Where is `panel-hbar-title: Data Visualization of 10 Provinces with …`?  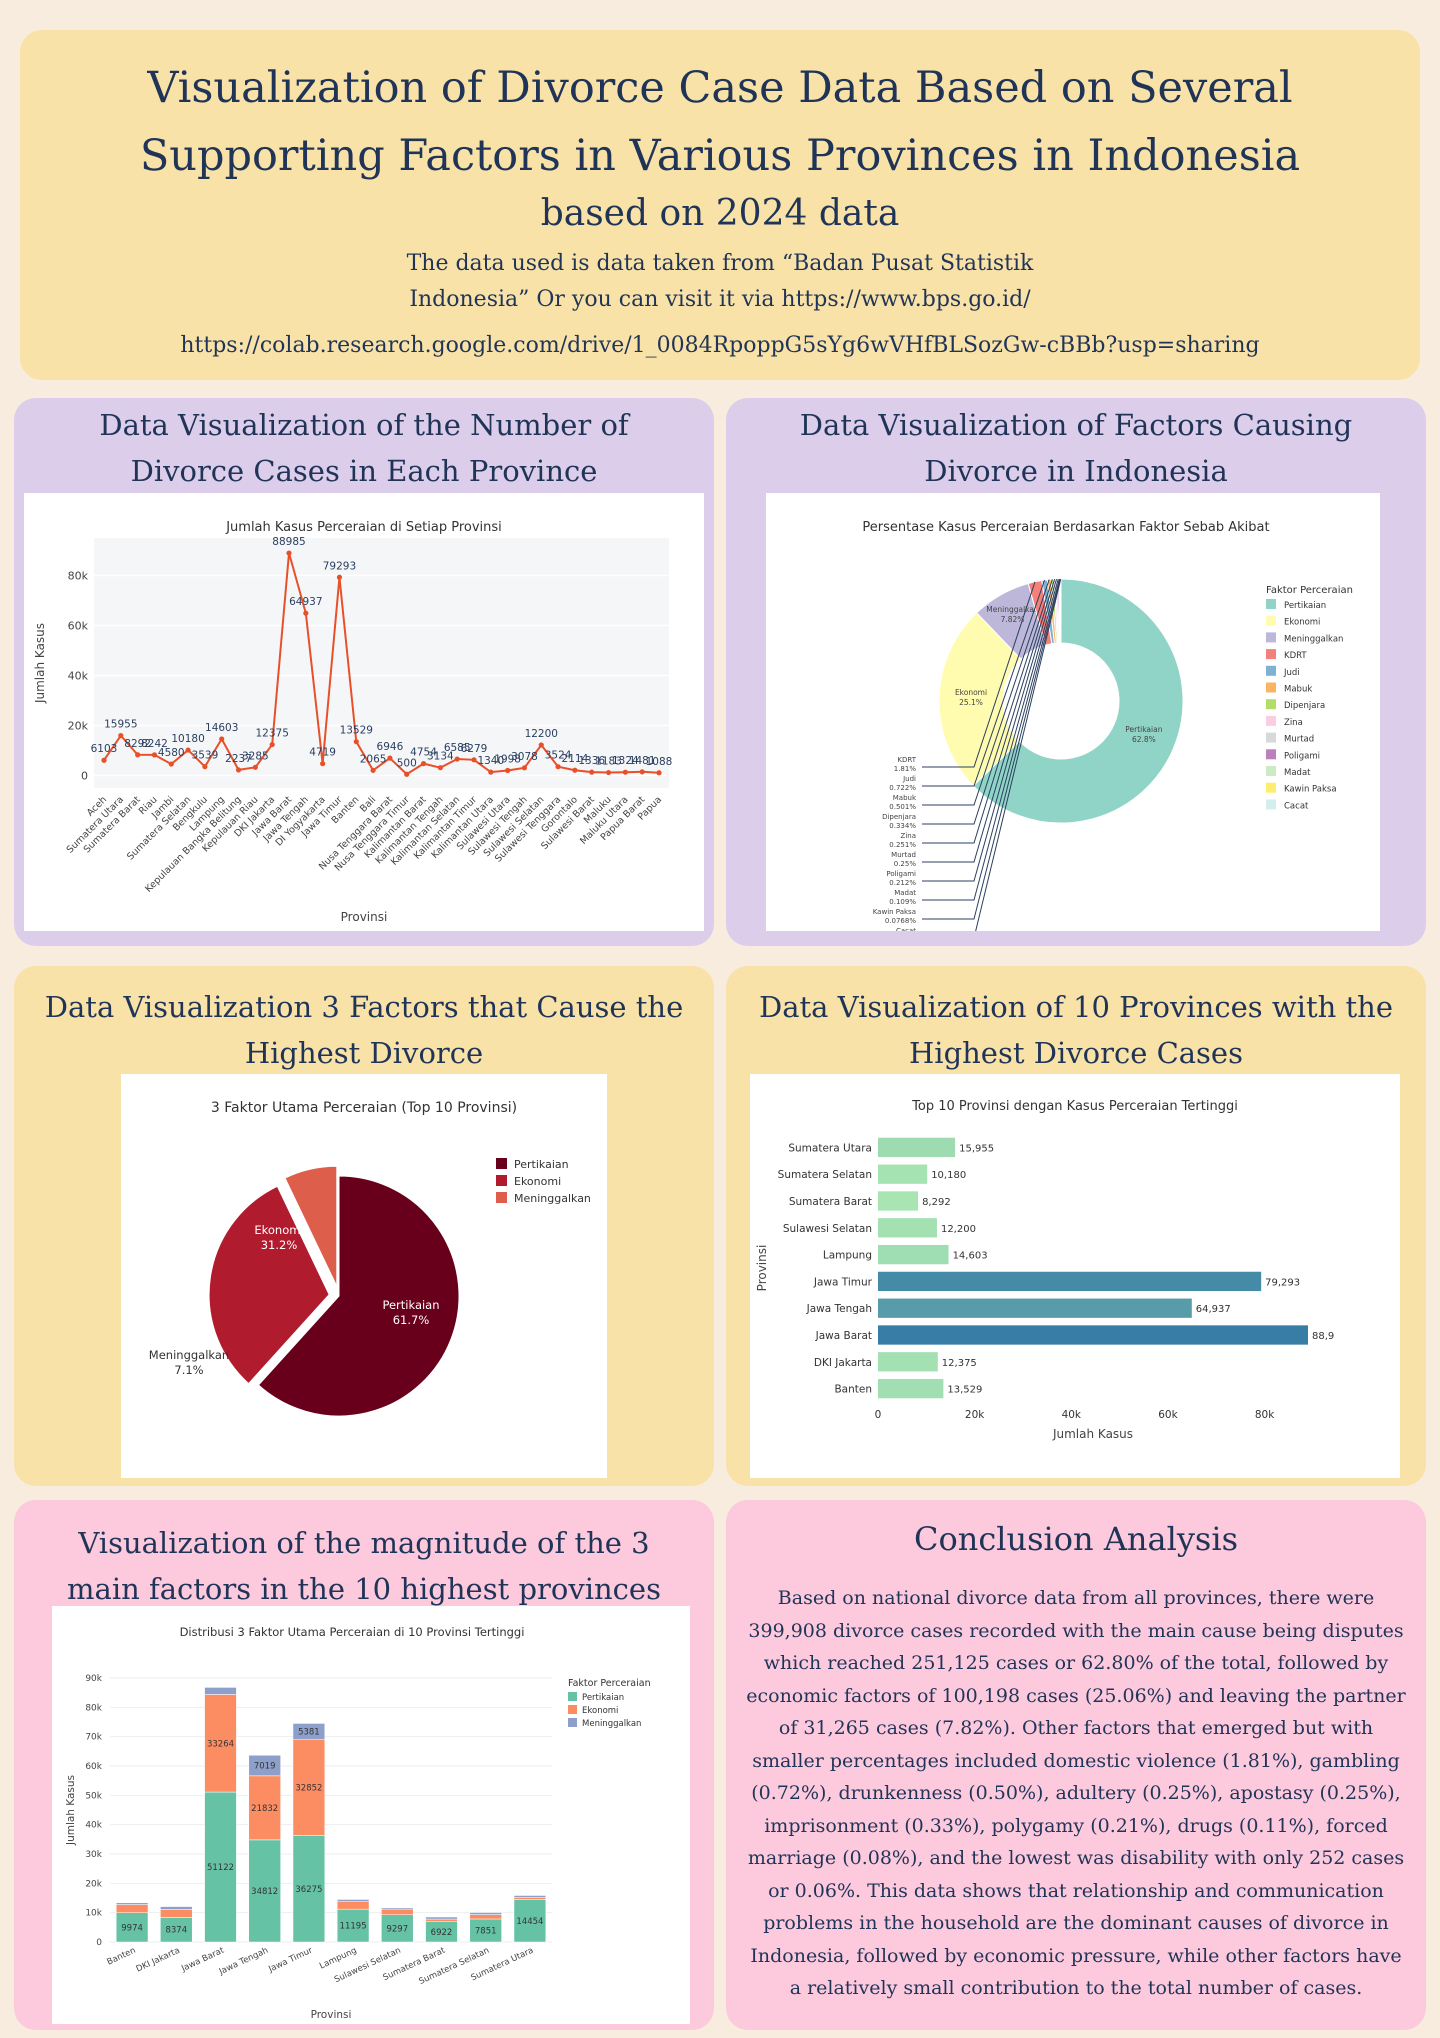 panel-hbar-title: Data Visualization of 10 Provinces with … is located at coordinates (1075, 1030).